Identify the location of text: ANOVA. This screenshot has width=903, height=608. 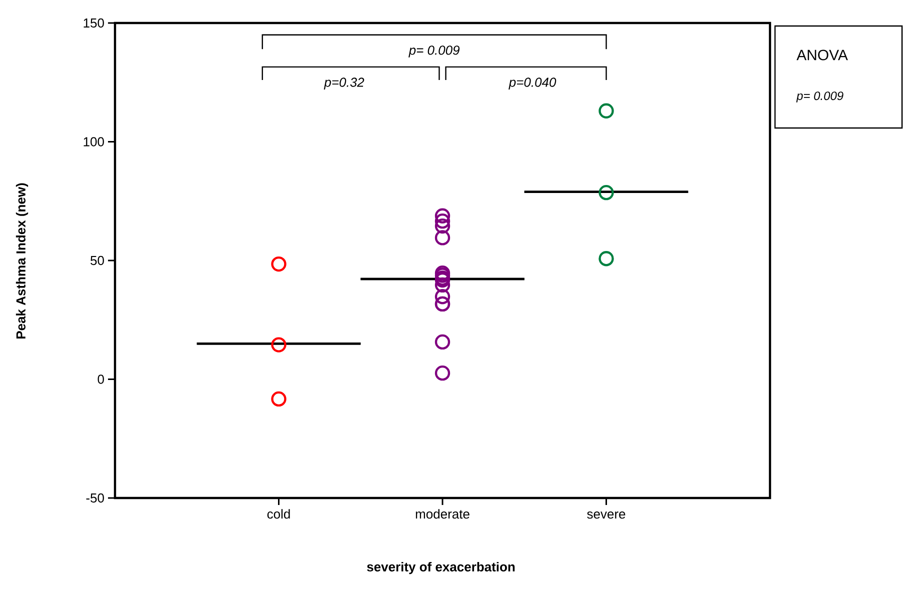
(822, 55).